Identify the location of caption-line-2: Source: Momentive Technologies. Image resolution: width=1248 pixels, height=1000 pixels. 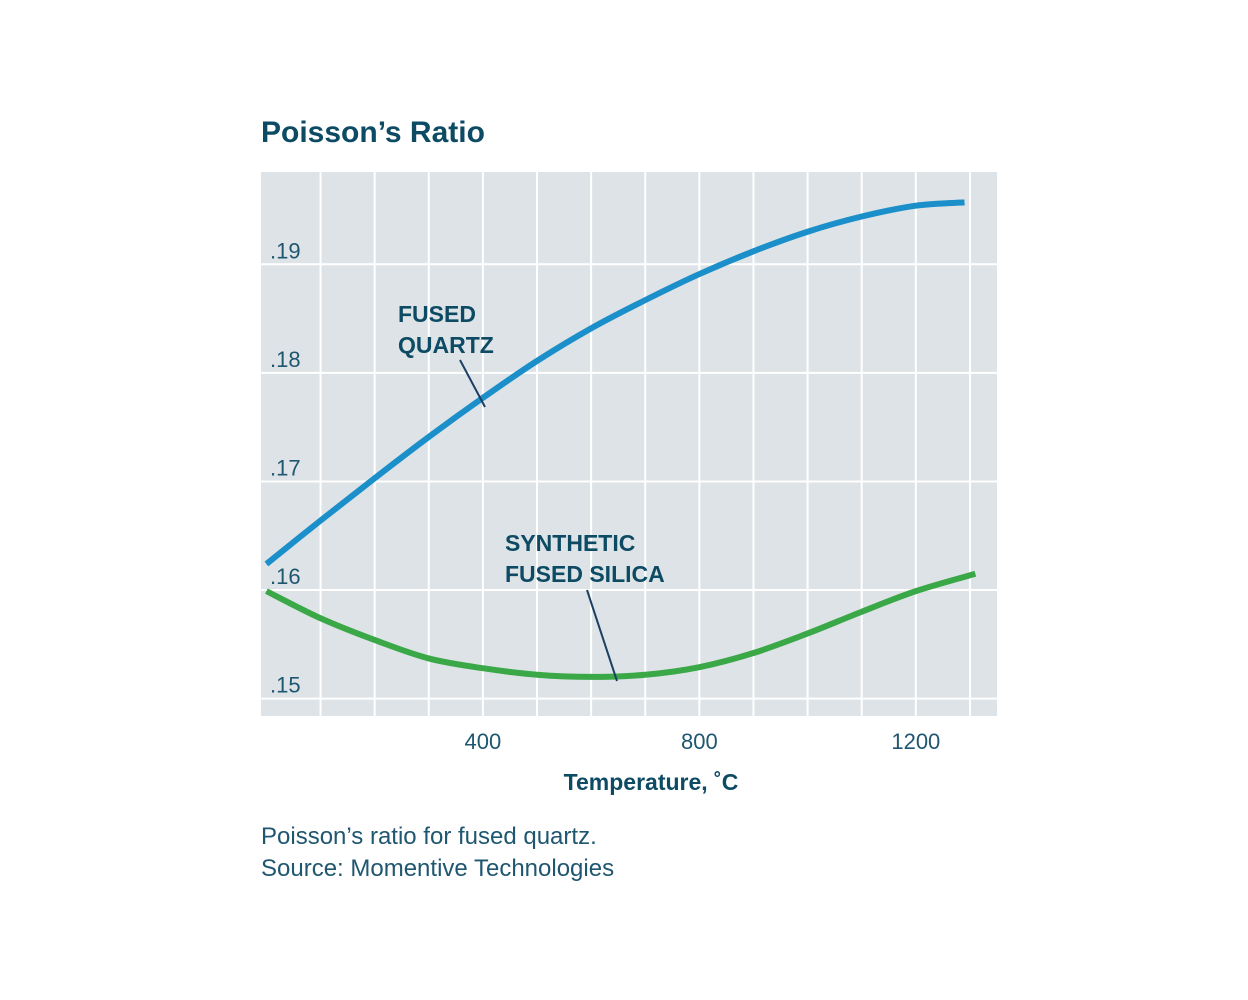
(437, 868).